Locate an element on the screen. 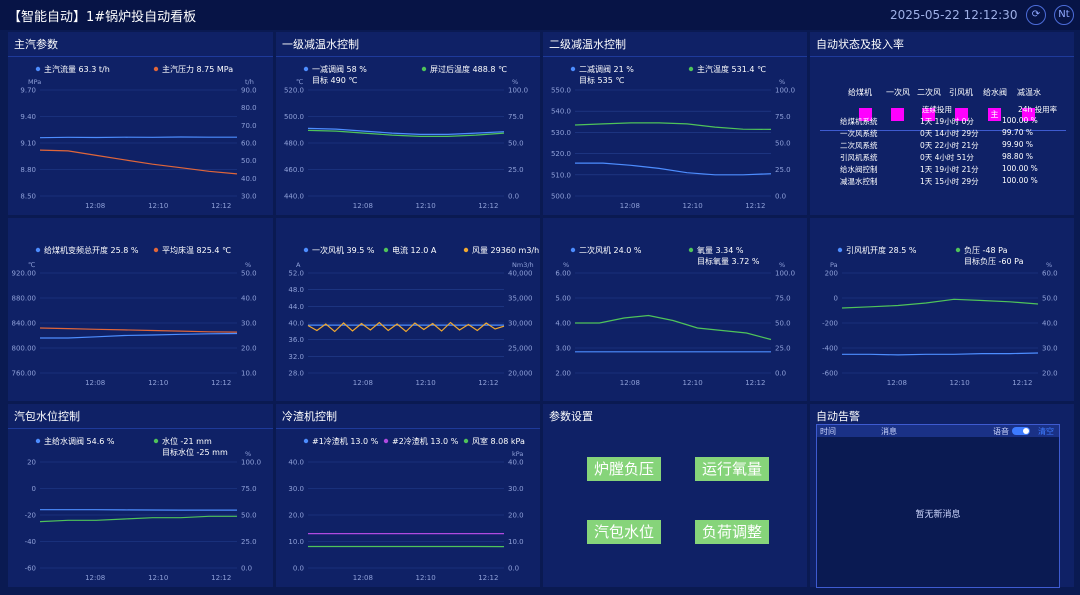 This screenshot has width=1080, height=595. y-tick-left: 760.00 is located at coordinates (24, 374).